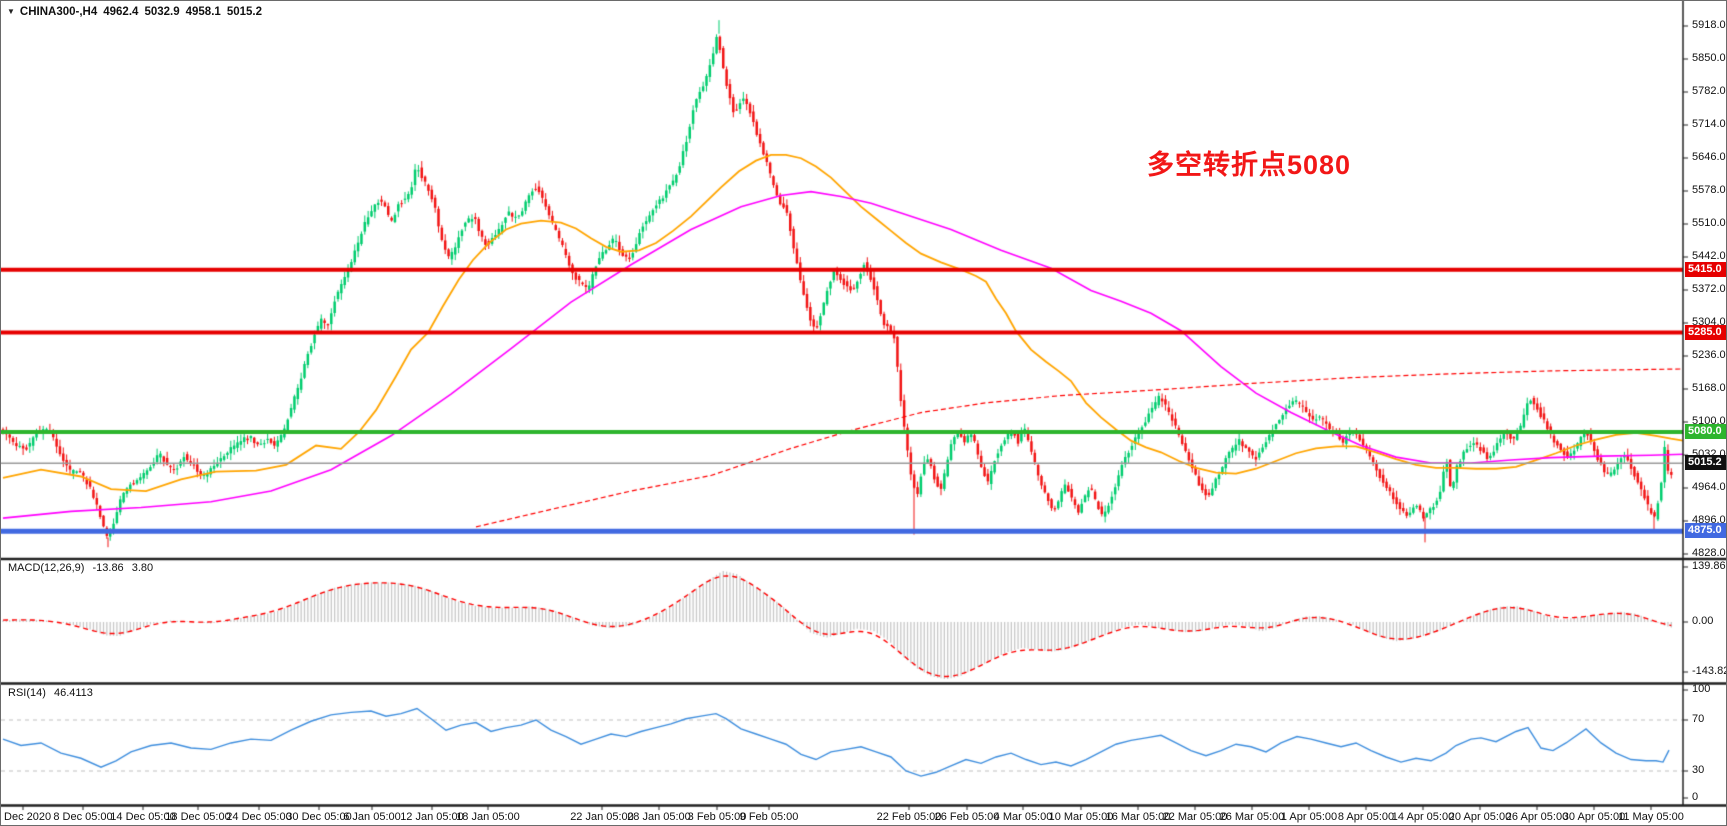  Describe the element at coordinates (1709, 91) in the screenshot. I see `price-axis-label: 5782.0` at that location.